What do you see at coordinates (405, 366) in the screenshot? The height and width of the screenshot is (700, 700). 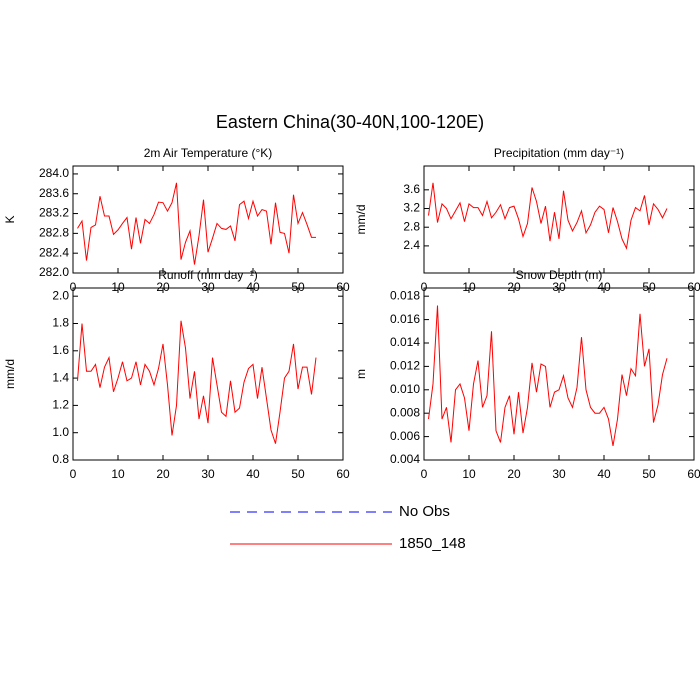 I see `y-tick-label: 0.012` at bounding box center [405, 366].